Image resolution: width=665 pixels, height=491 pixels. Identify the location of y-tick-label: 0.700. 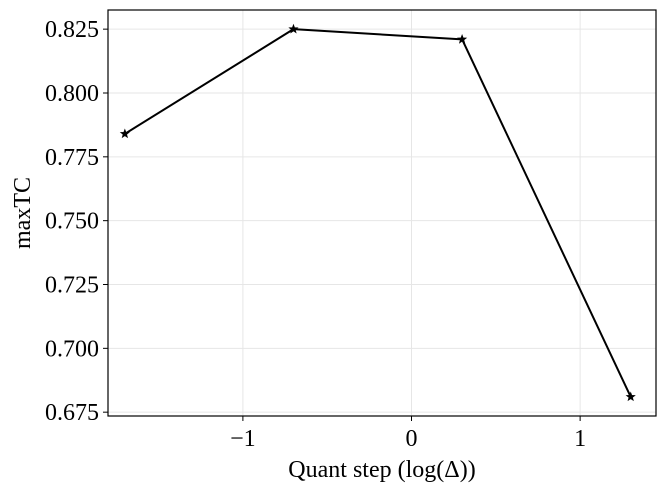
(72, 349).